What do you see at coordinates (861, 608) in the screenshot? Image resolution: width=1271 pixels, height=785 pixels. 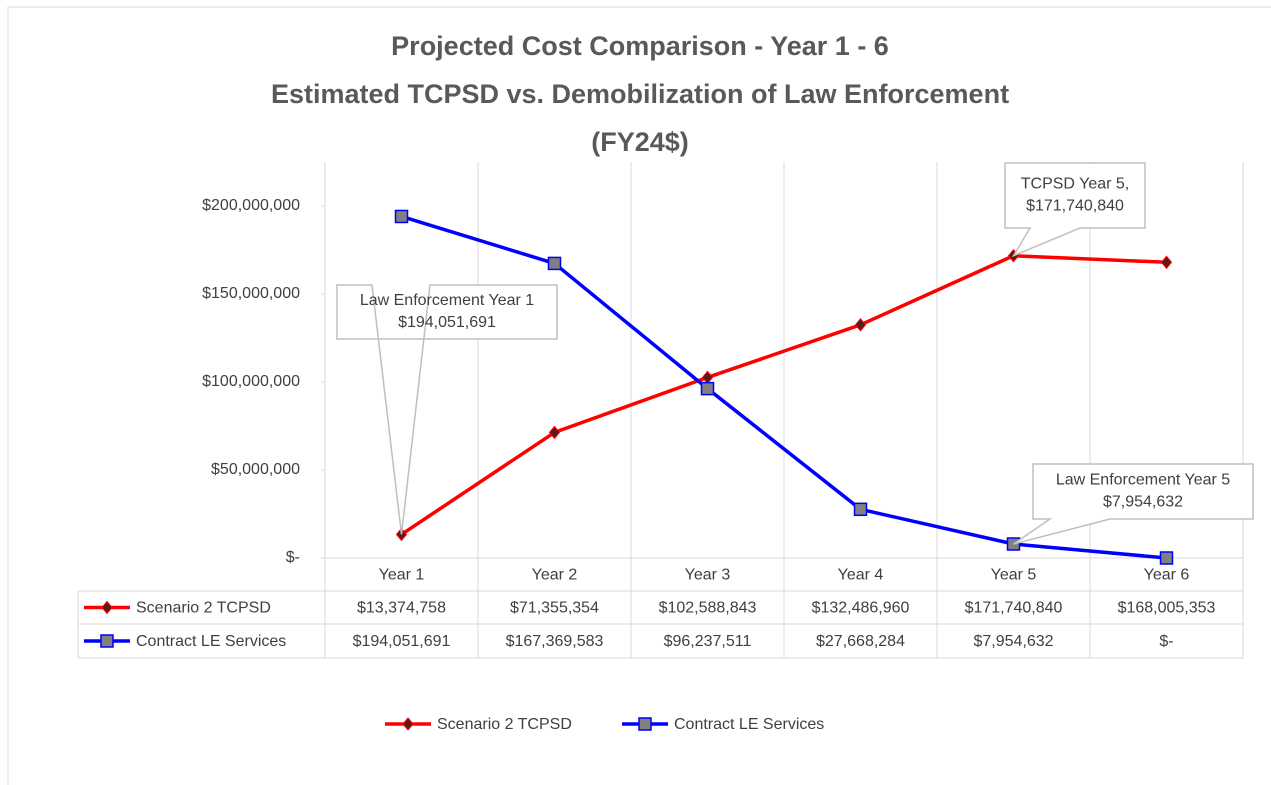 I see `table-cell: $132,486,960` at bounding box center [861, 608].